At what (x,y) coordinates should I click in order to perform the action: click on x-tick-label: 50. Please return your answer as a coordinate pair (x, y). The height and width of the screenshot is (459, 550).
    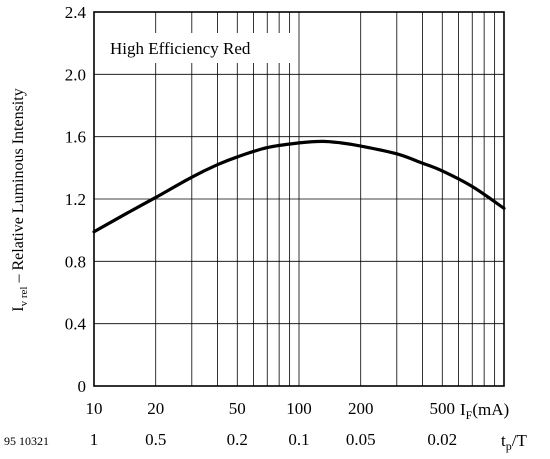
    Looking at the image, I should click on (237, 408).